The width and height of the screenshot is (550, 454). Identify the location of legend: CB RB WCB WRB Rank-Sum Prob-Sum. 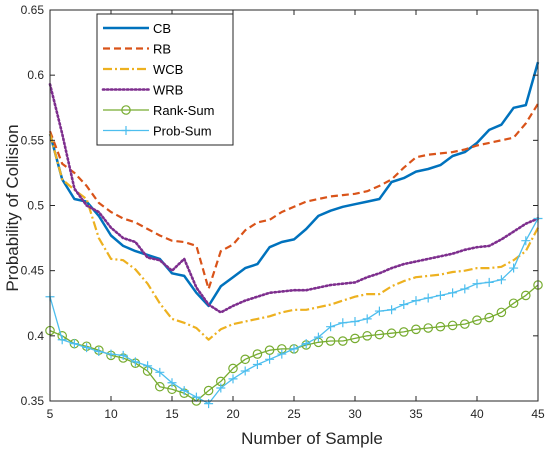
(165, 79).